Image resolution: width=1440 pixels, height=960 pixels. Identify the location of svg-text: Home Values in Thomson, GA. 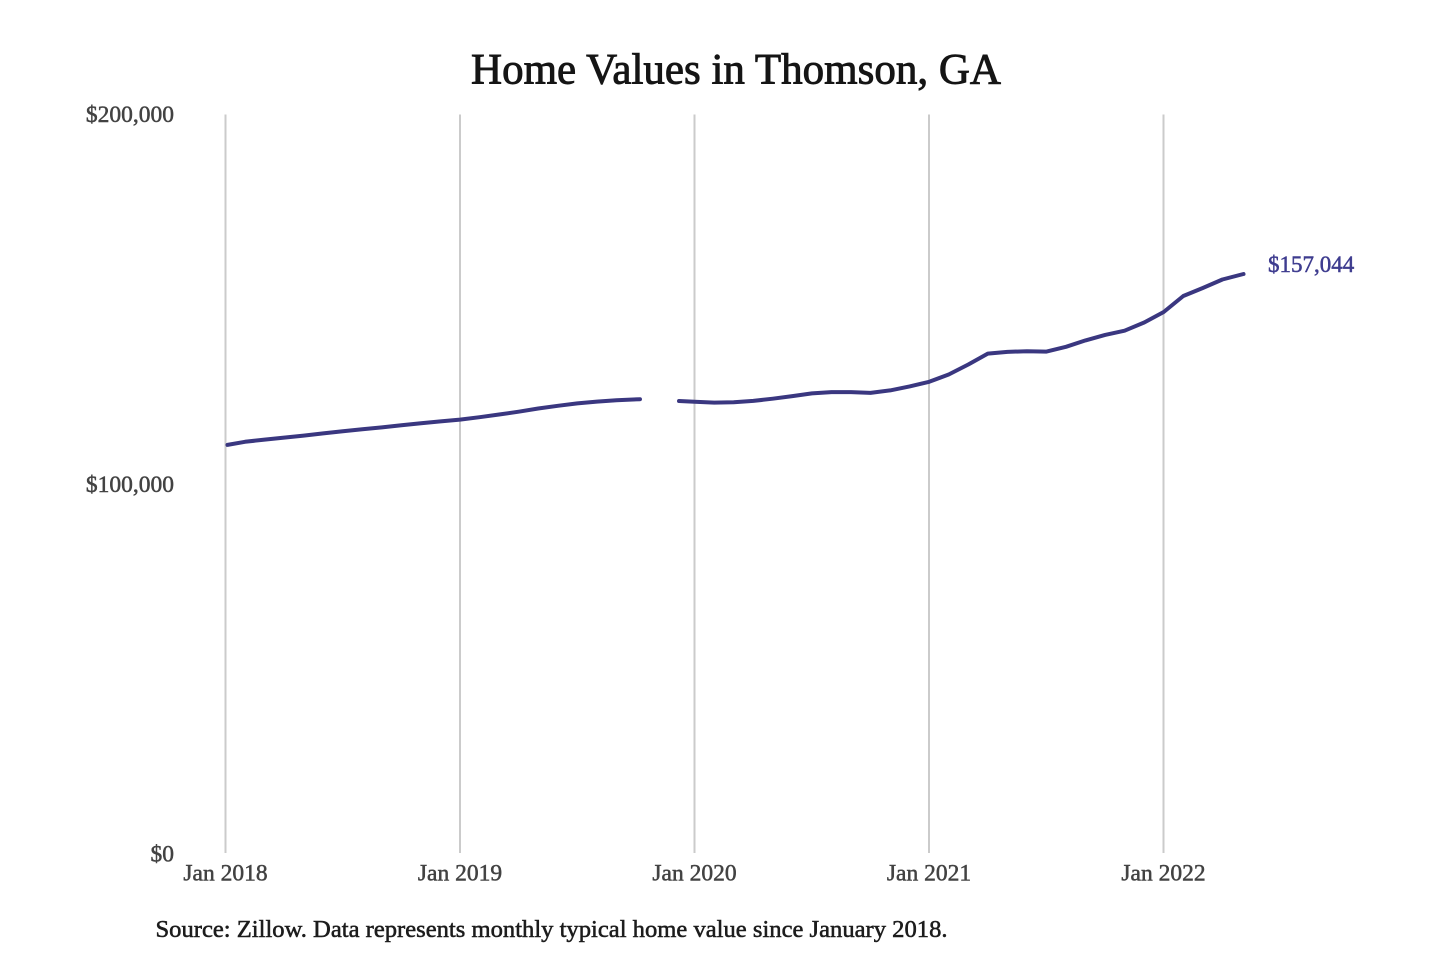
(736, 70).